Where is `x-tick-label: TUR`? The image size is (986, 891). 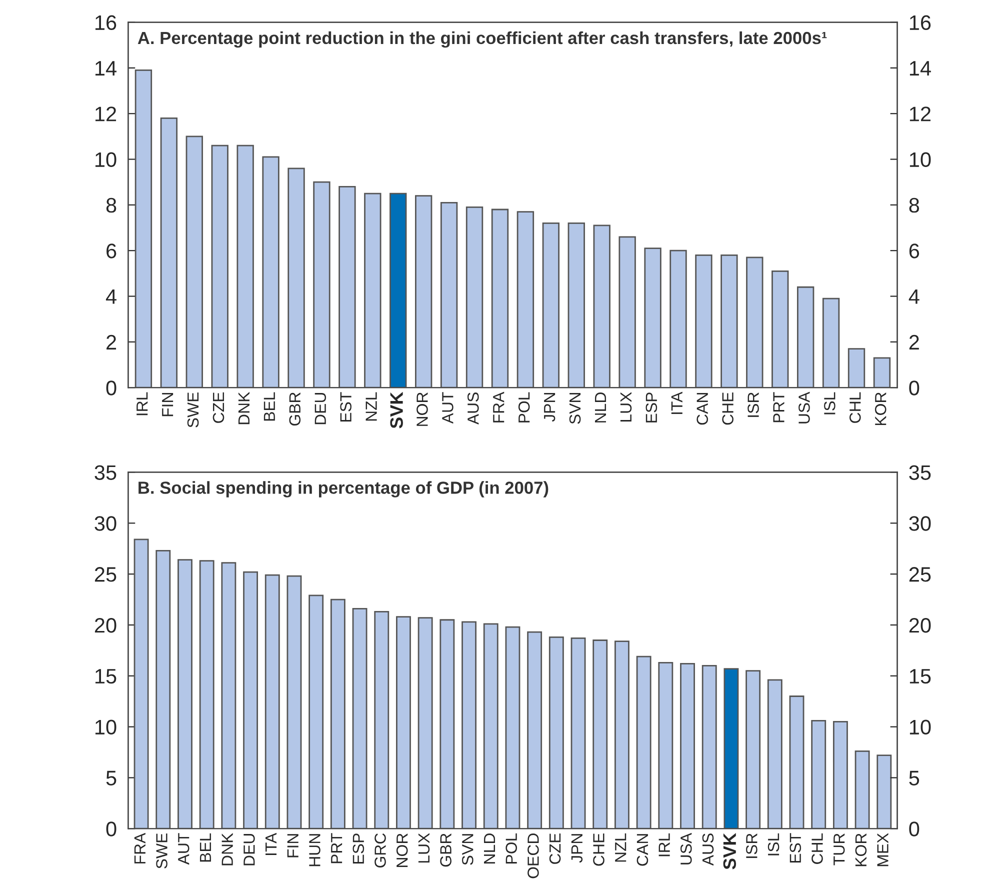 x-tick-label: TUR is located at coordinates (839, 850).